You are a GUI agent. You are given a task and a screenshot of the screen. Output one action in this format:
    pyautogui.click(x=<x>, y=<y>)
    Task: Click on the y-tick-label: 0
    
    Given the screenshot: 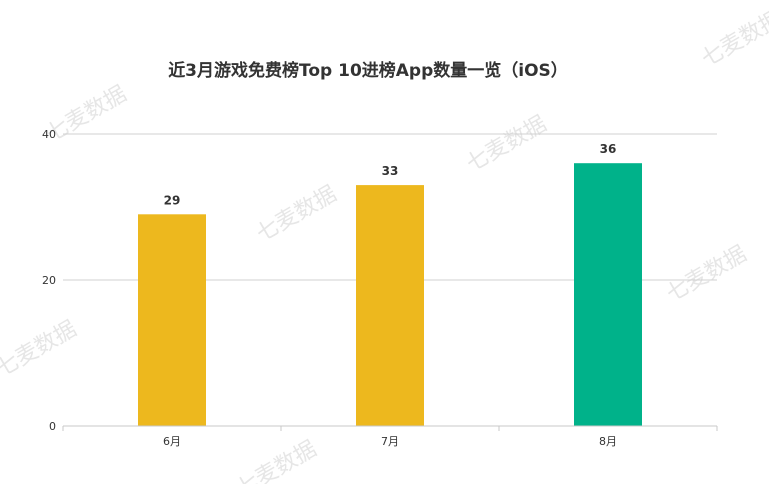 What is the action you would take?
    pyautogui.click(x=52, y=426)
    